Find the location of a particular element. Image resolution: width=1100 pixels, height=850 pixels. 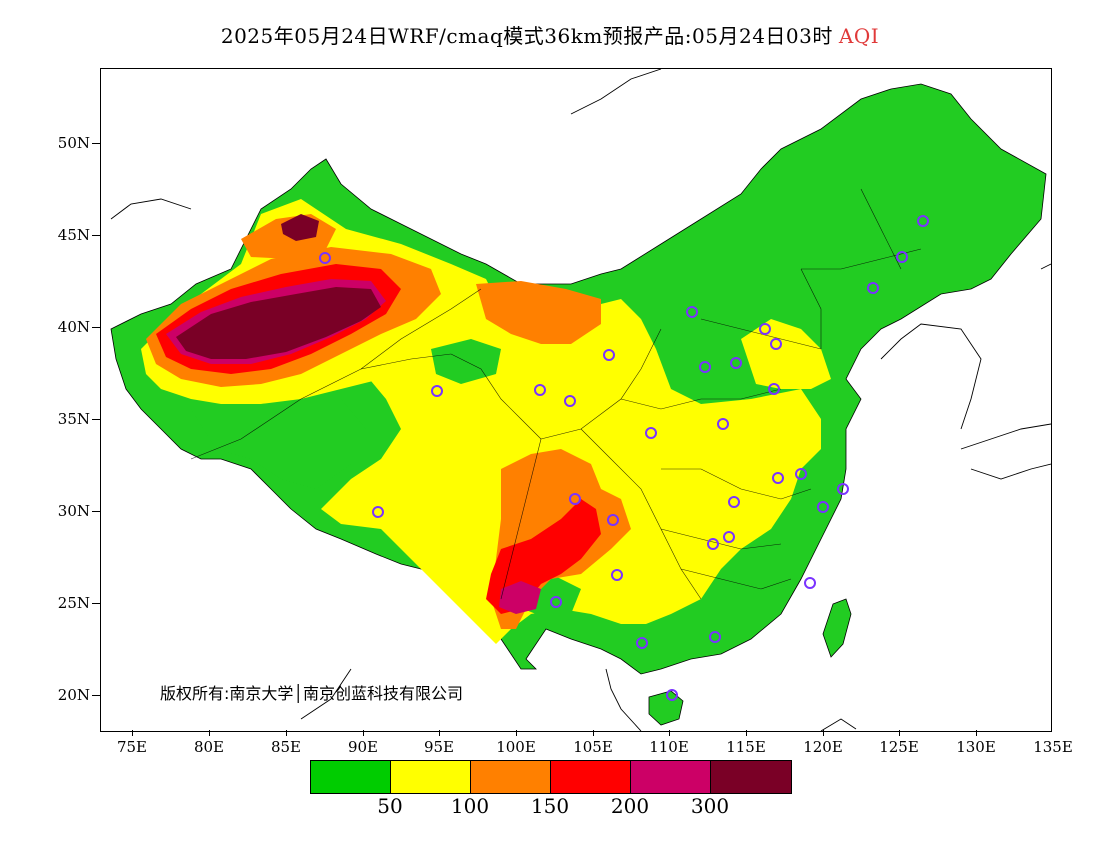

y-tick-label: 35N is located at coordinates (73, 419).